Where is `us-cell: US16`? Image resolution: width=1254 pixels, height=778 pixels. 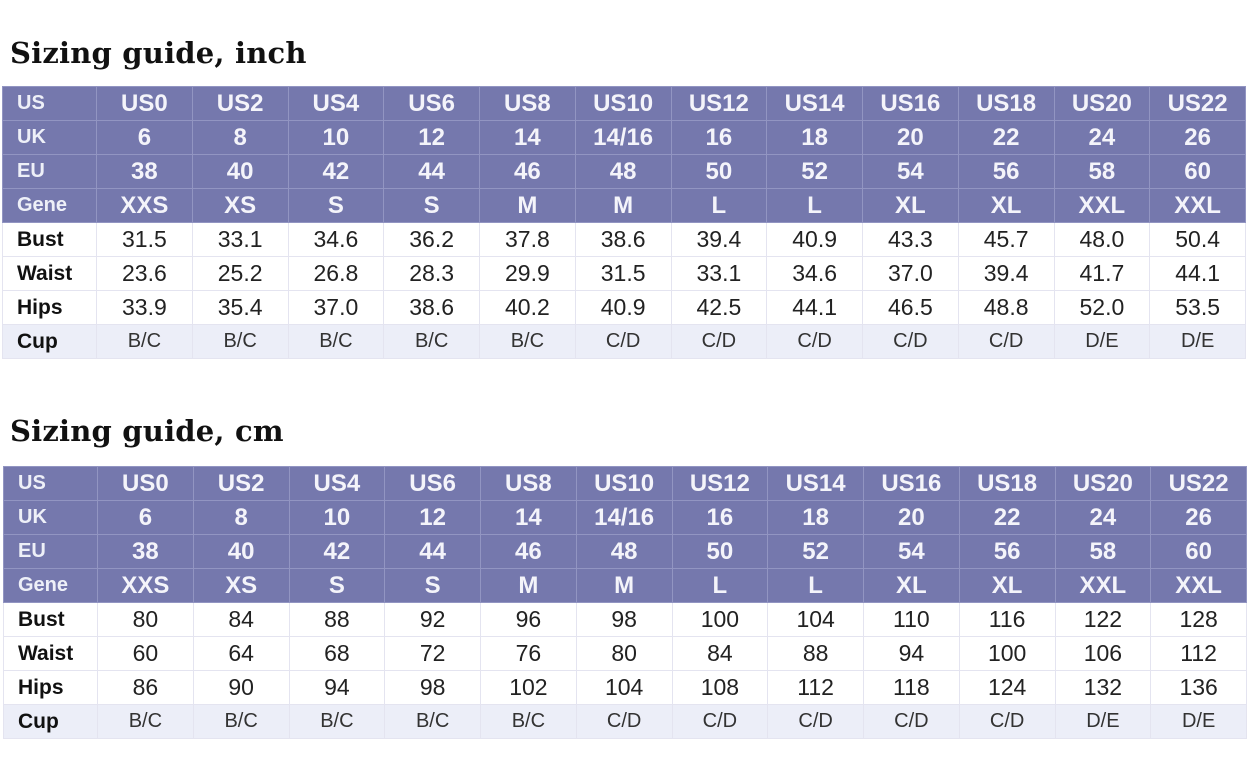 us-cell: US16 is located at coordinates (910, 103).